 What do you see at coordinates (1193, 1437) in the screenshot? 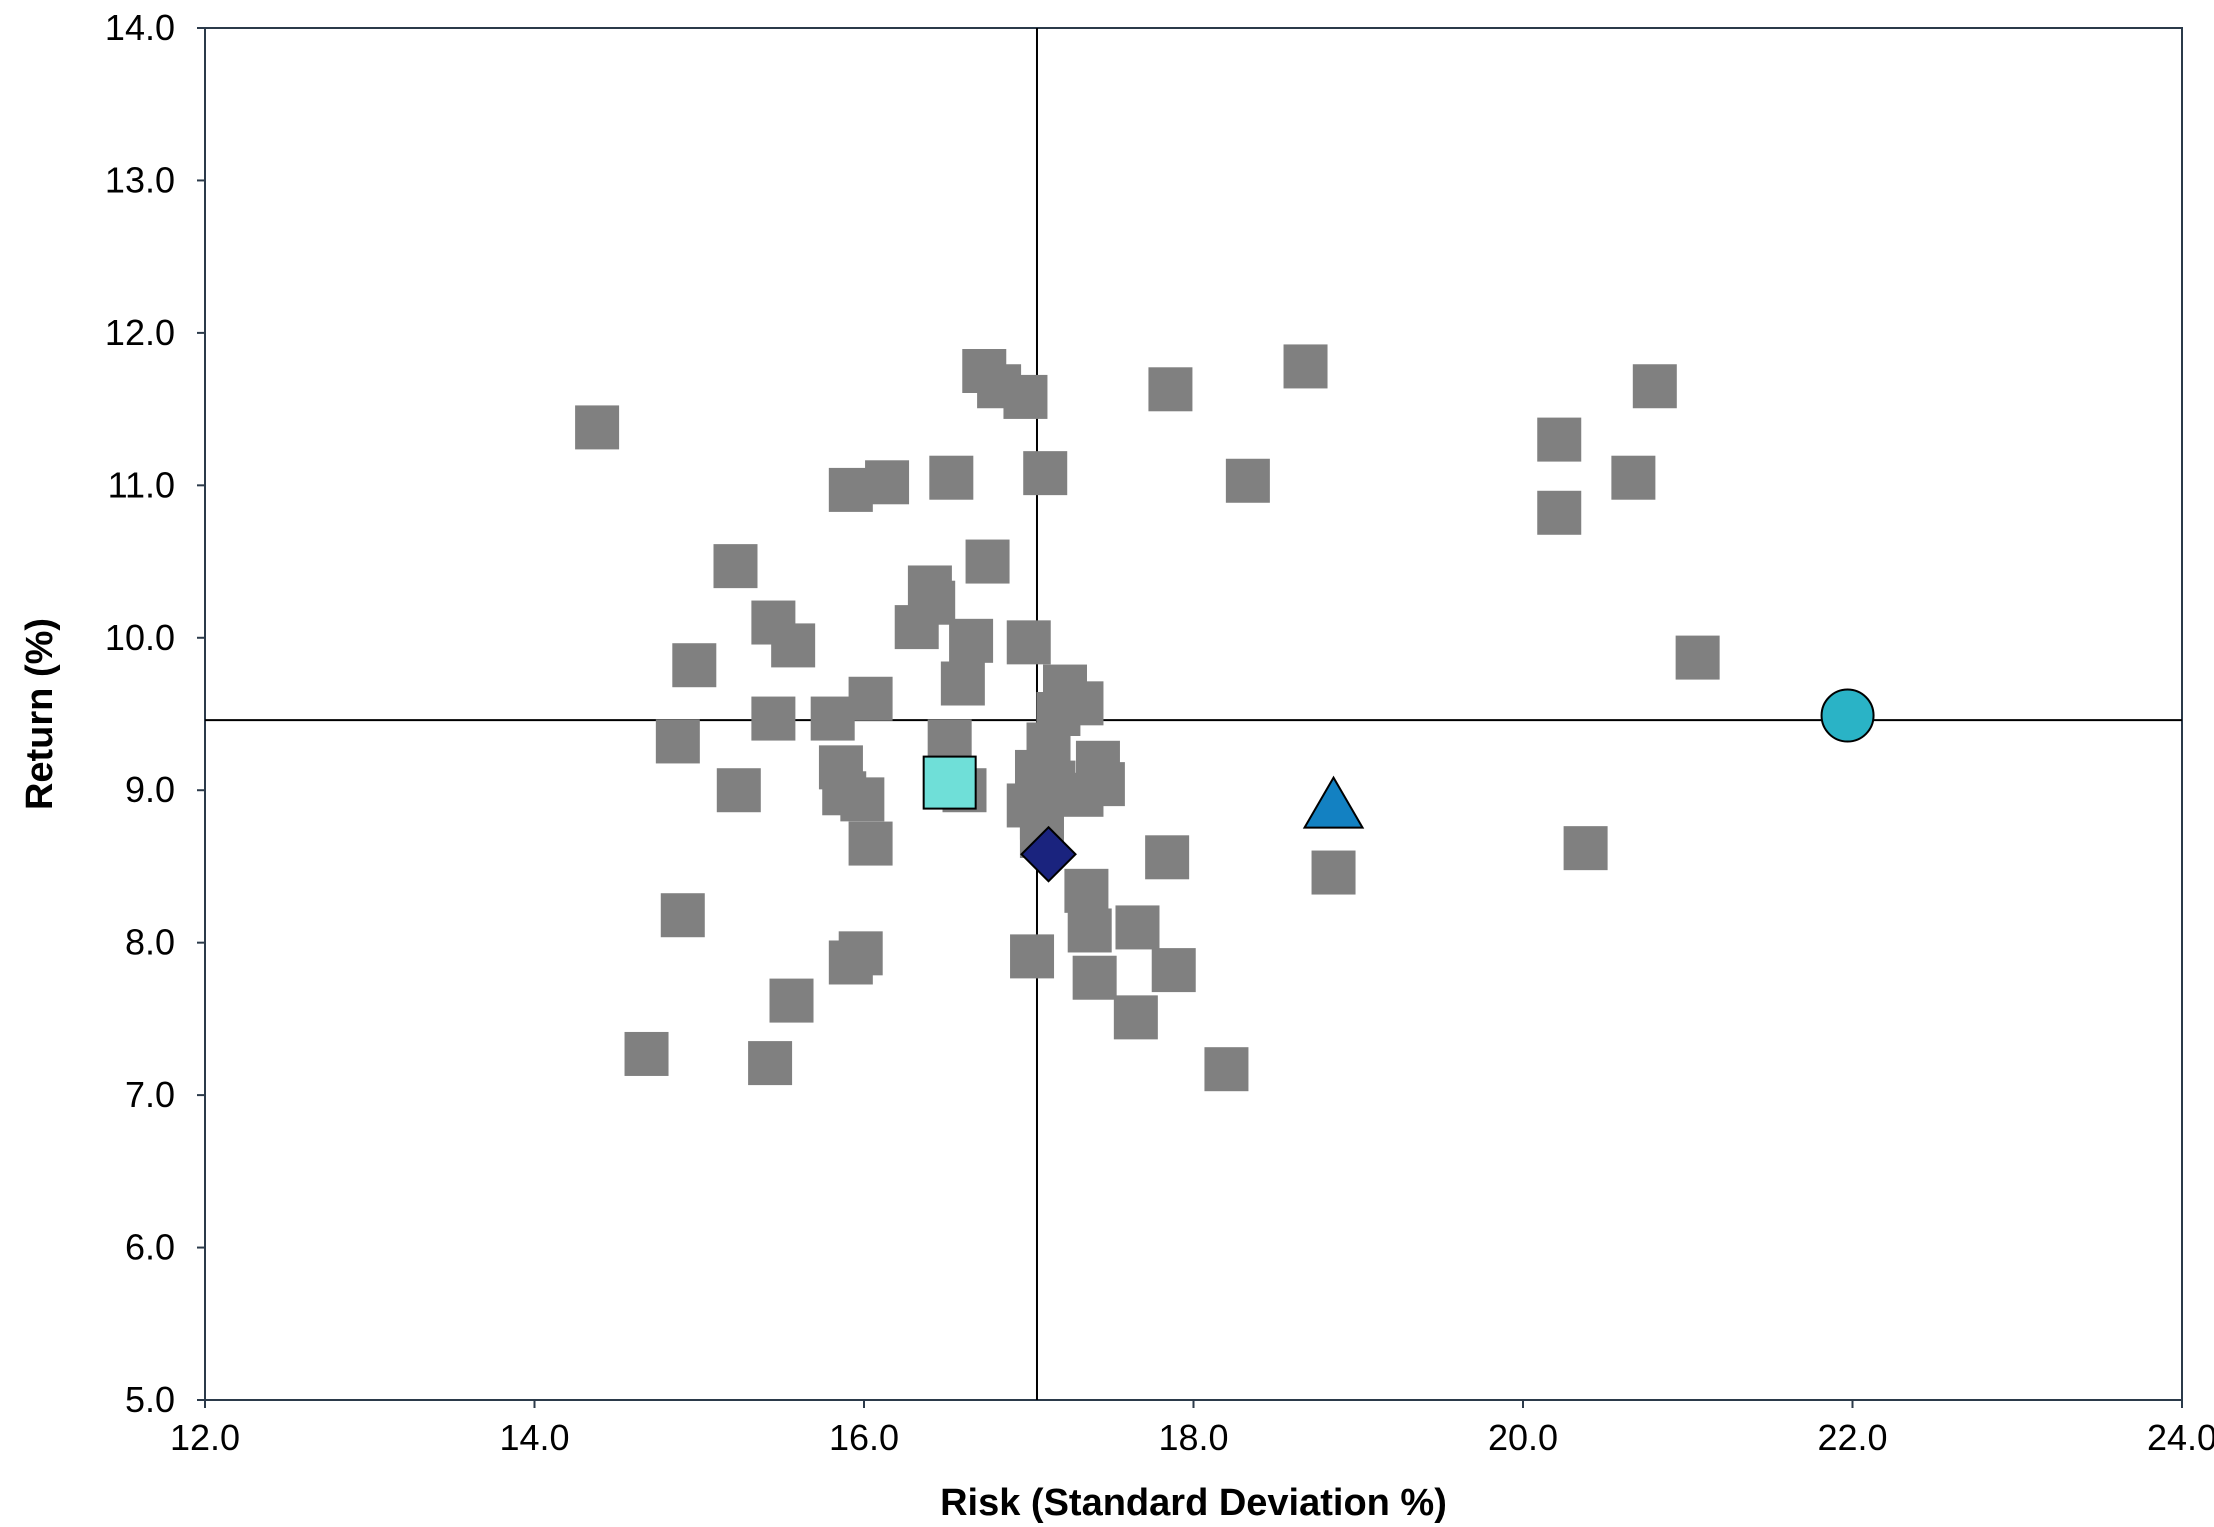
I see `x-tick-label: 18.0` at bounding box center [1193, 1437].